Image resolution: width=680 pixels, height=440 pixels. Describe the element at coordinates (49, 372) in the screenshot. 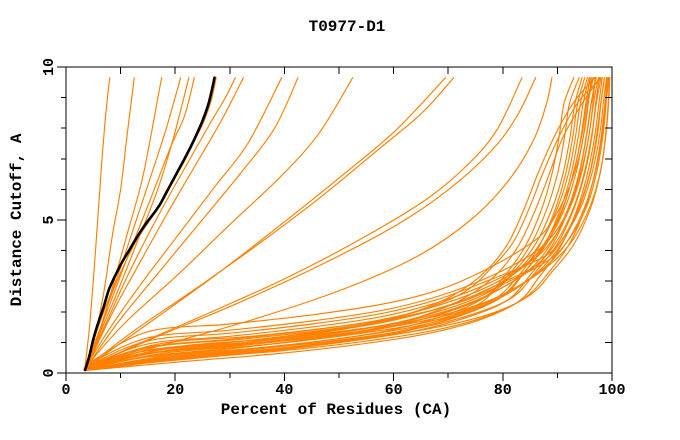

I see `y-tick-label: 0` at that location.